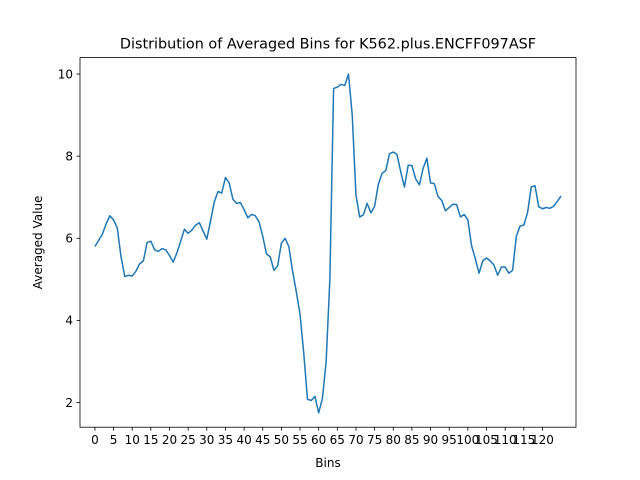 The width and height of the screenshot is (640, 480). What do you see at coordinates (169, 440) in the screenshot?
I see `x-tick-label: 20` at bounding box center [169, 440].